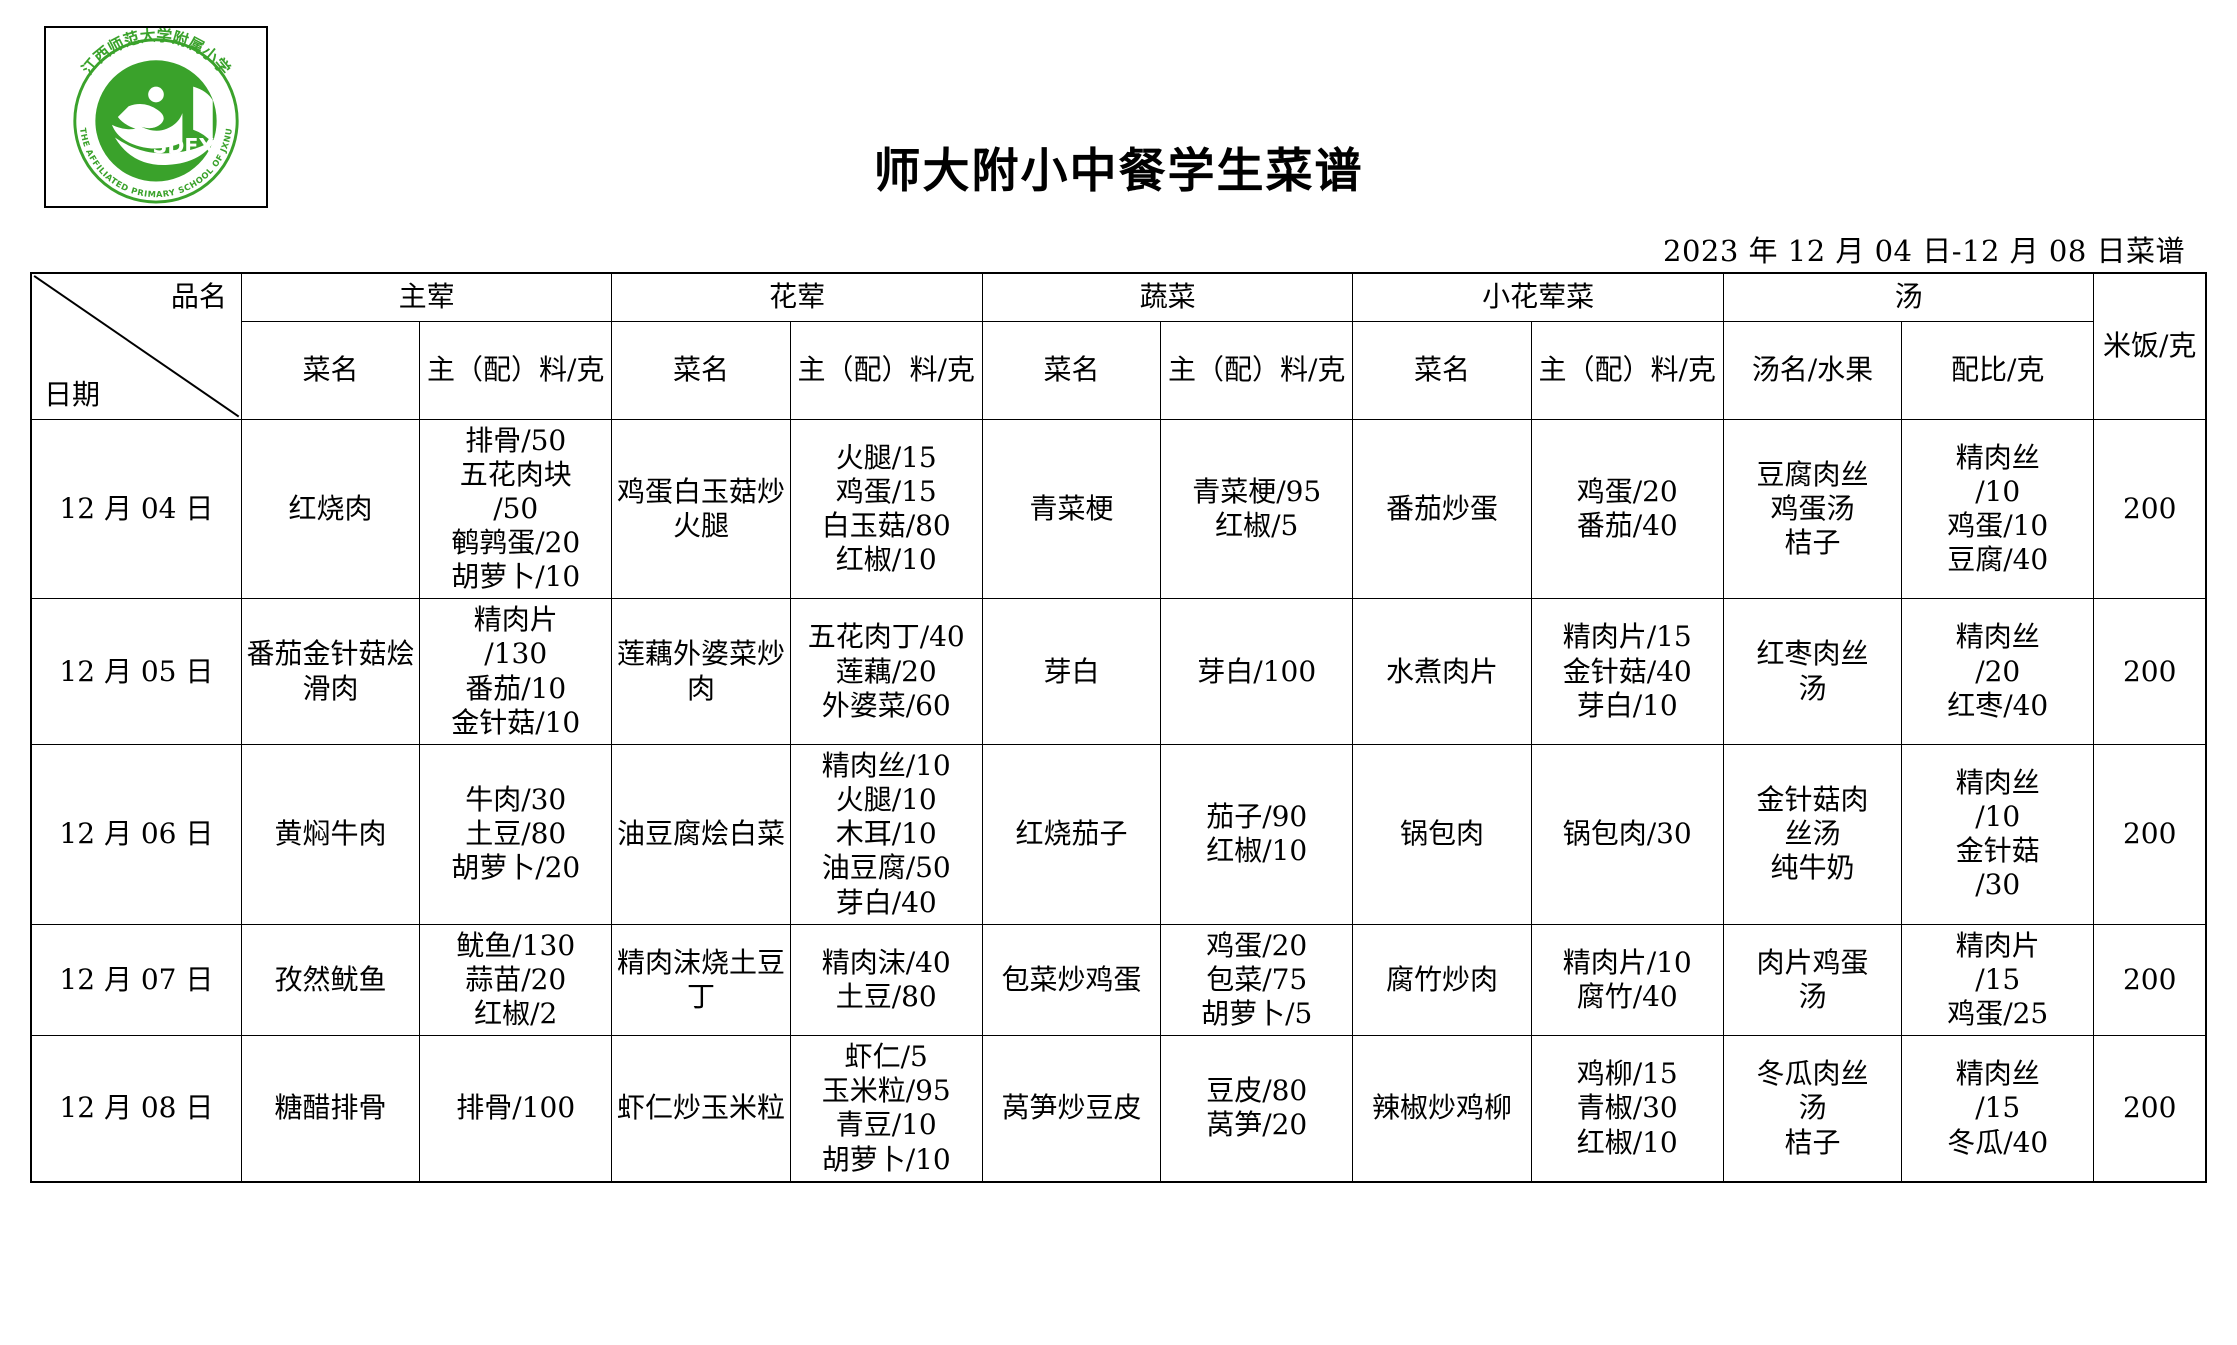  I want to click on group-header-main-meat: 主荤, so click(426, 297).